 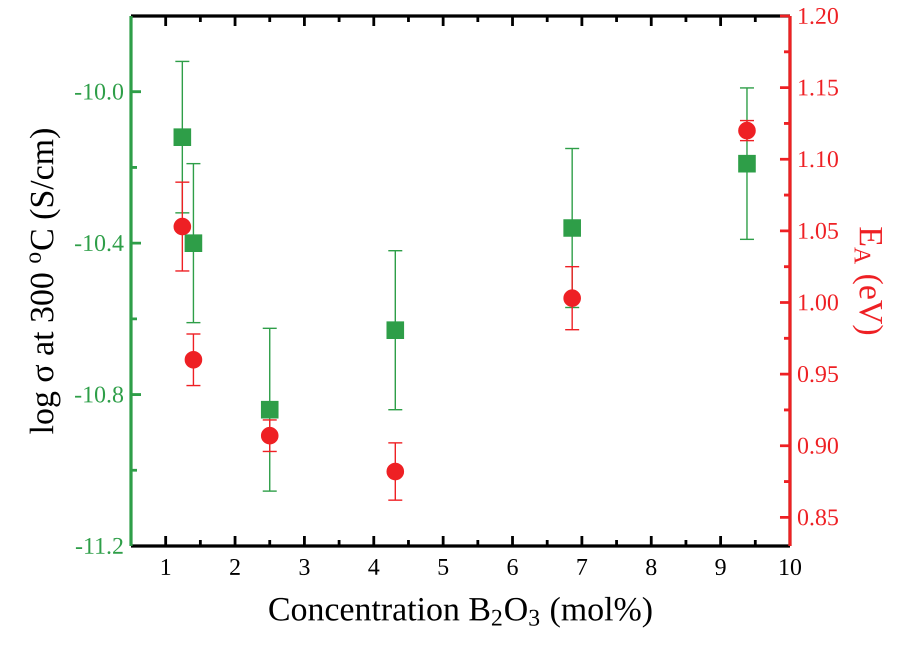 What do you see at coordinates (374, 567) in the screenshot?
I see `x-tick-label: 4` at bounding box center [374, 567].